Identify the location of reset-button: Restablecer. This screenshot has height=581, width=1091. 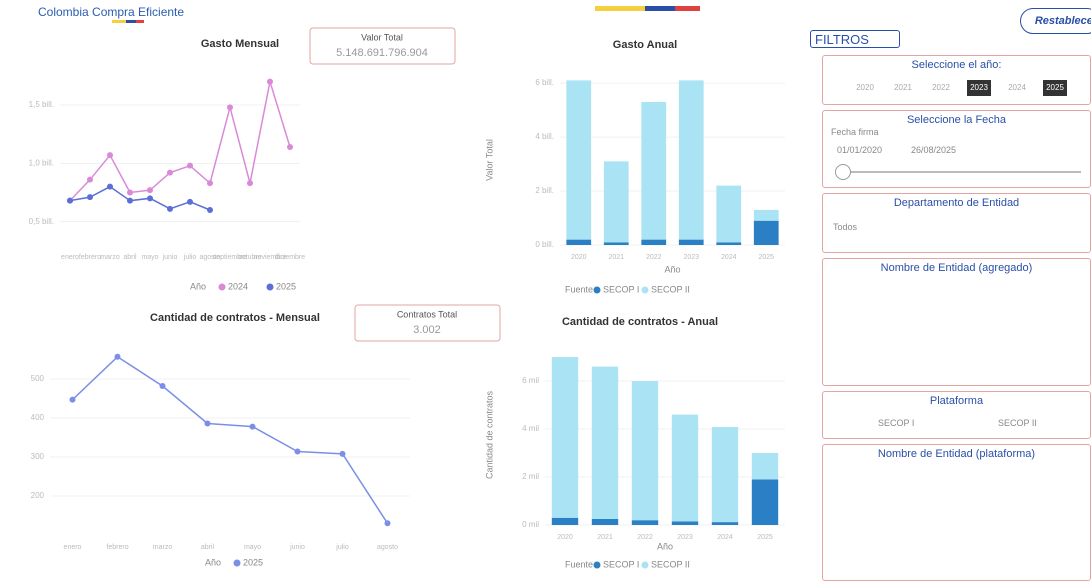
(1055, 21).